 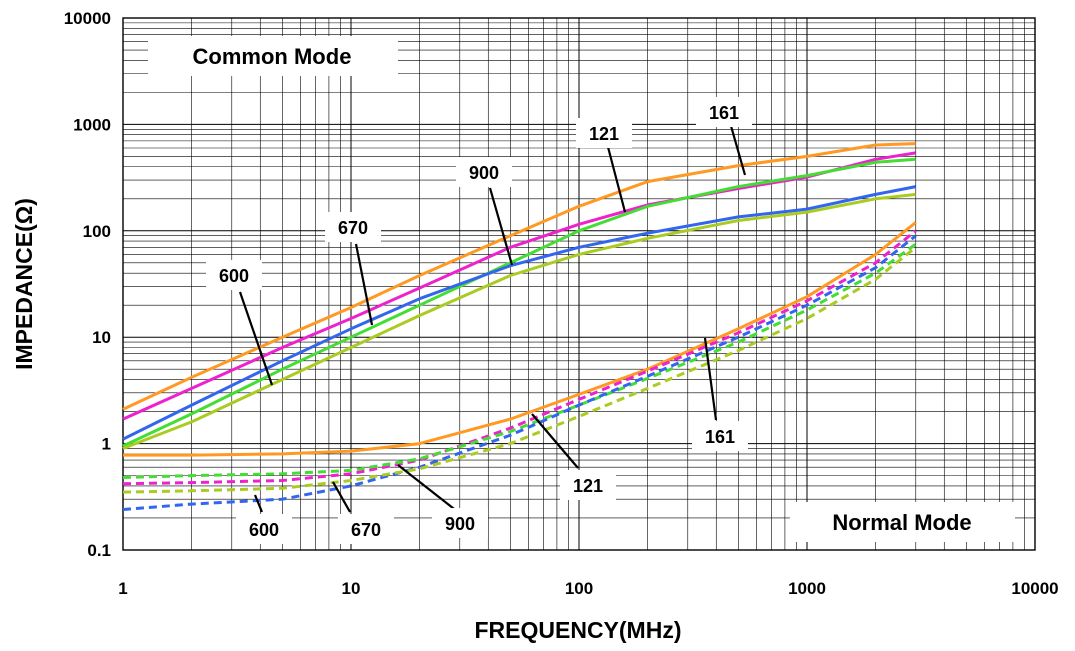 What do you see at coordinates (92, 124) in the screenshot?
I see `y-tick-label: 1000` at bounding box center [92, 124].